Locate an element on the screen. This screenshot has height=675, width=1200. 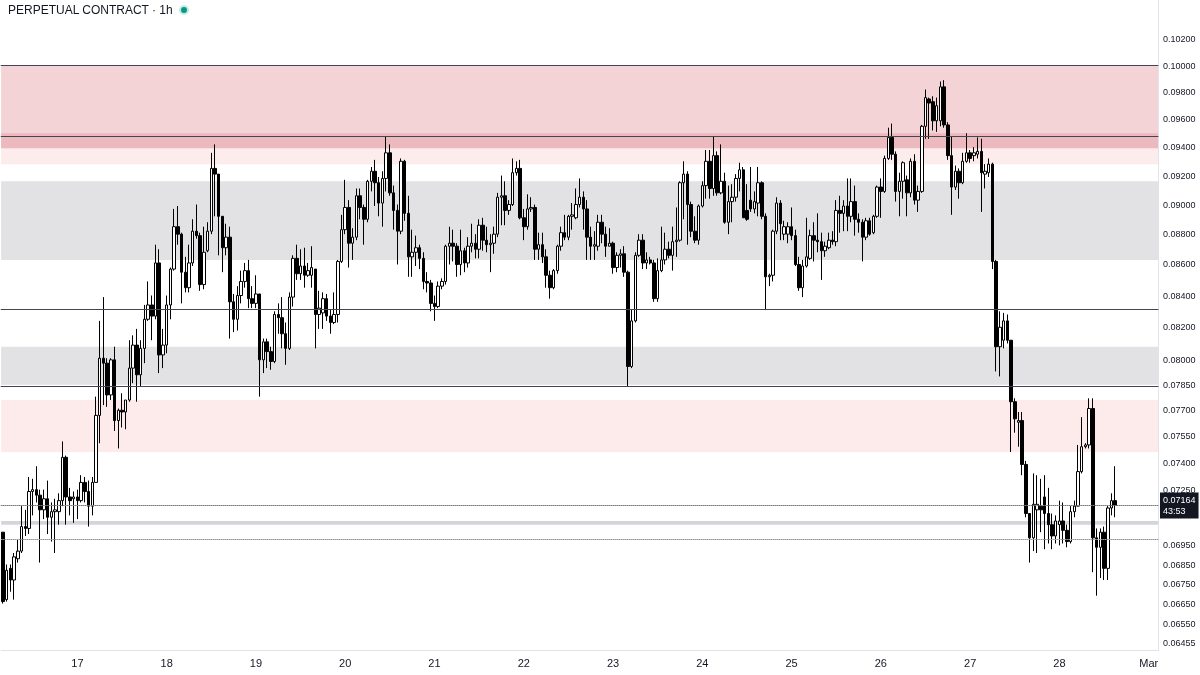
y-tick-label: 0.06550 is located at coordinates (1179, 623).